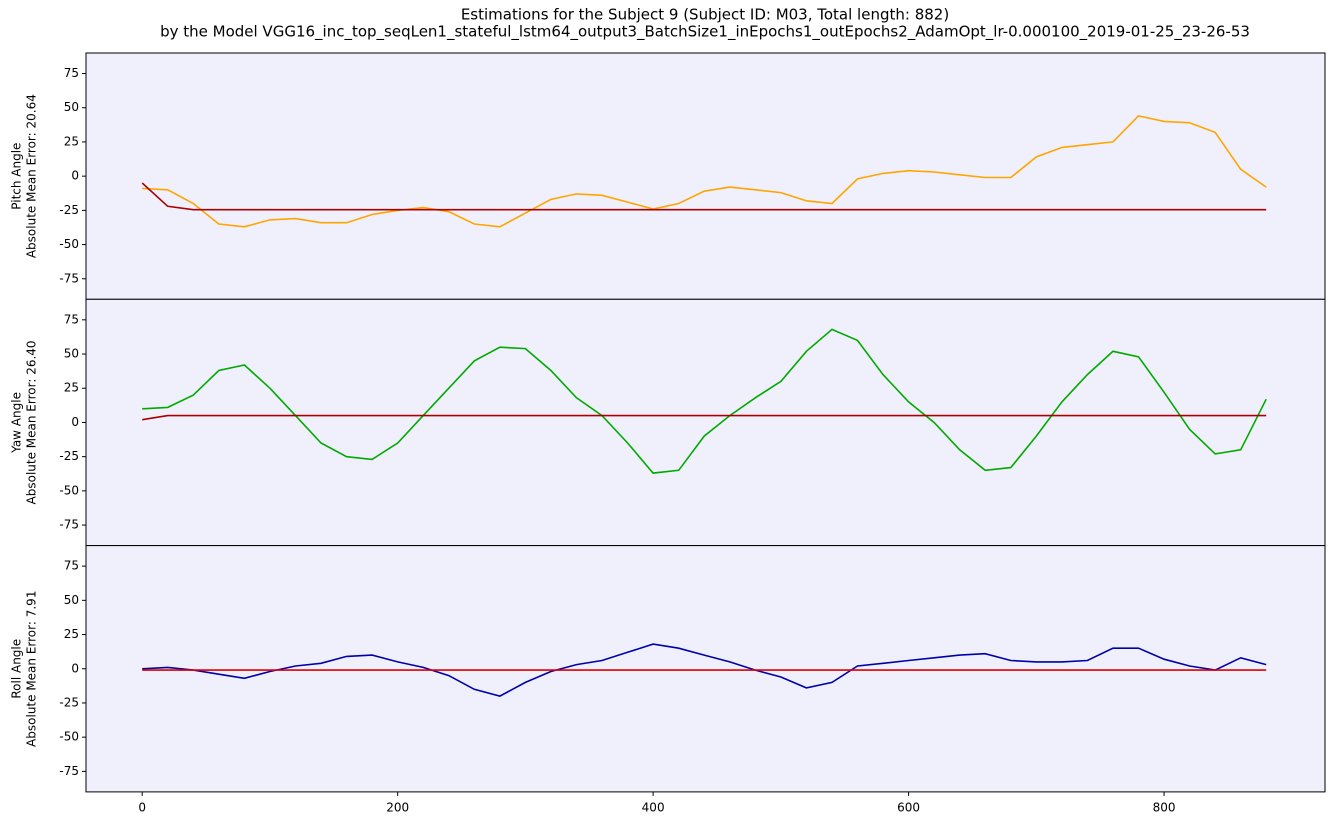 The width and height of the screenshot is (1338, 826). I want to click on x-tick-label: 400, so click(653, 807).